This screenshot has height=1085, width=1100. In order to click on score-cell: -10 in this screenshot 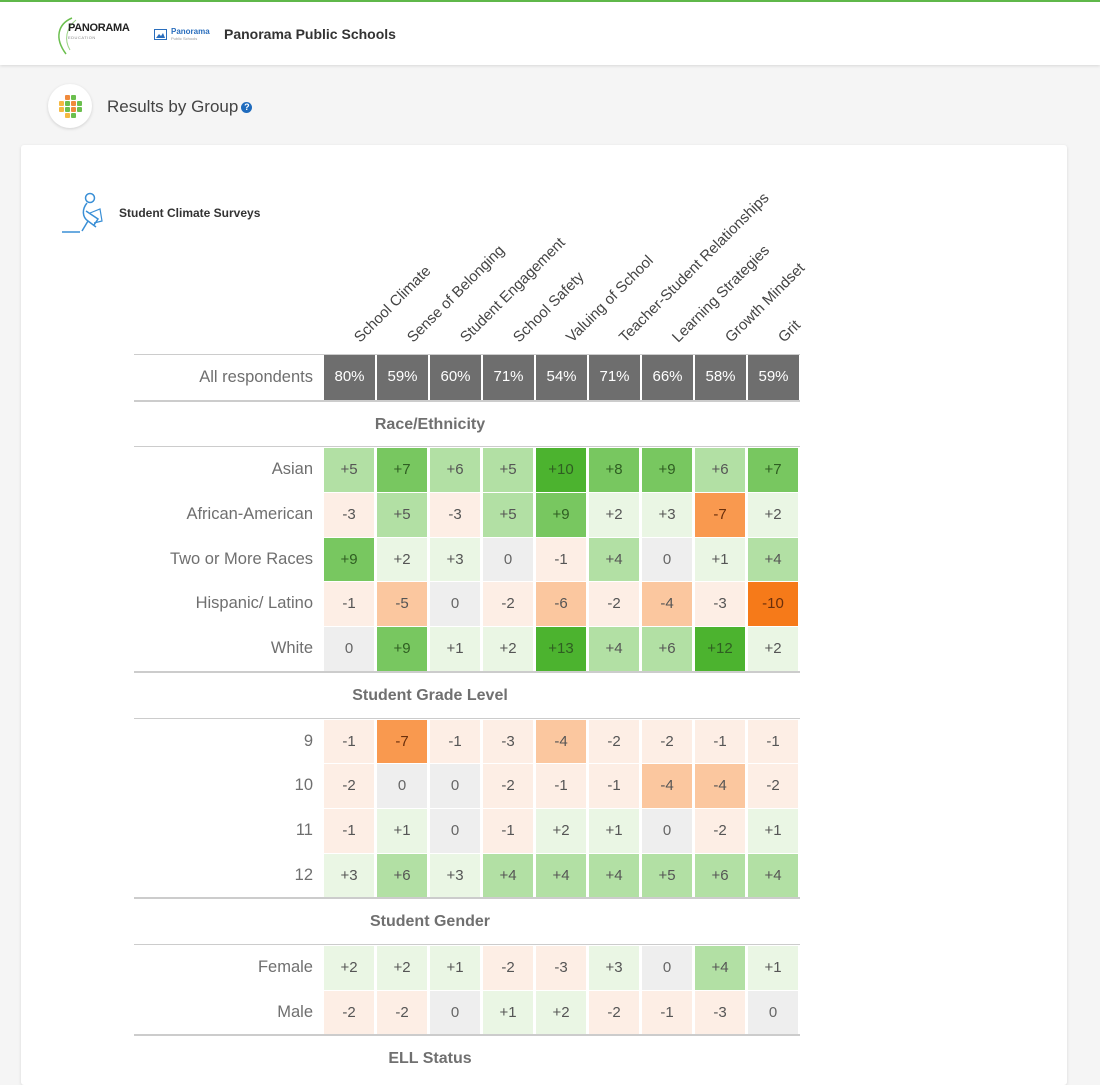, I will do `click(772, 604)`.